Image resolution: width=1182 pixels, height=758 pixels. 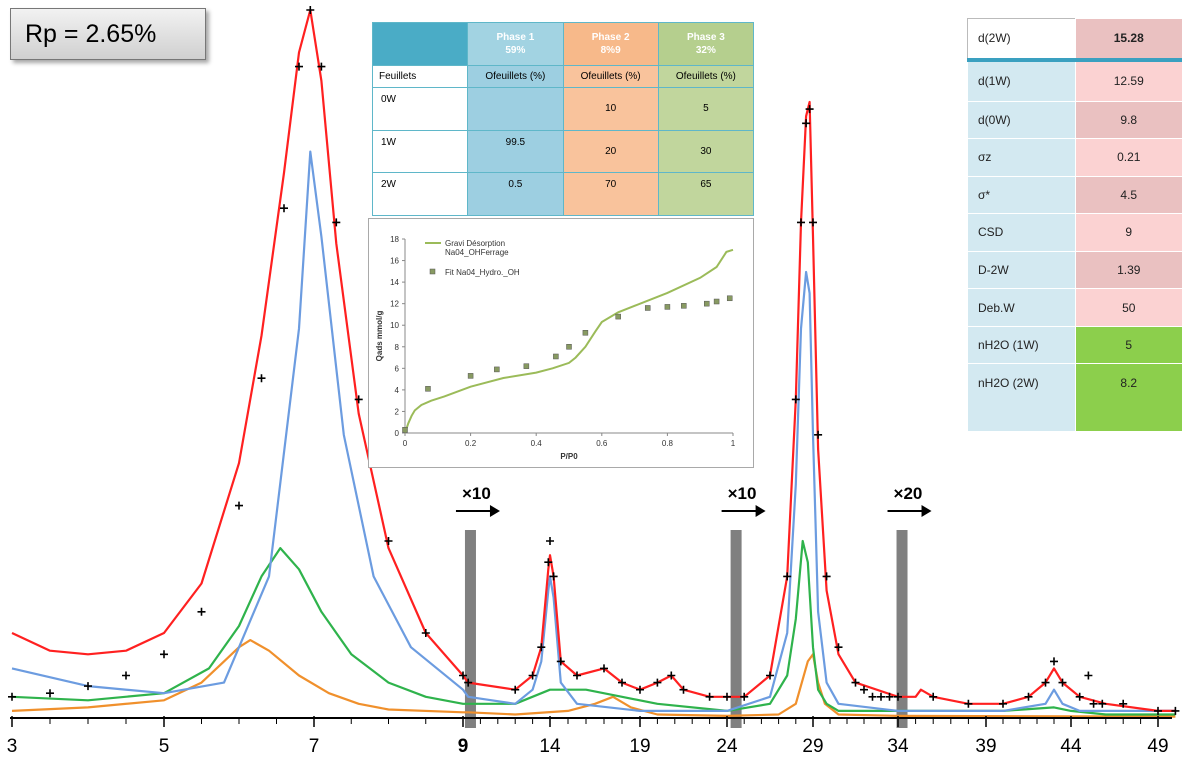 What do you see at coordinates (1021, 345) in the screenshot?
I see `param-name: nH2O (1W)` at bounding box center [1021, 345].